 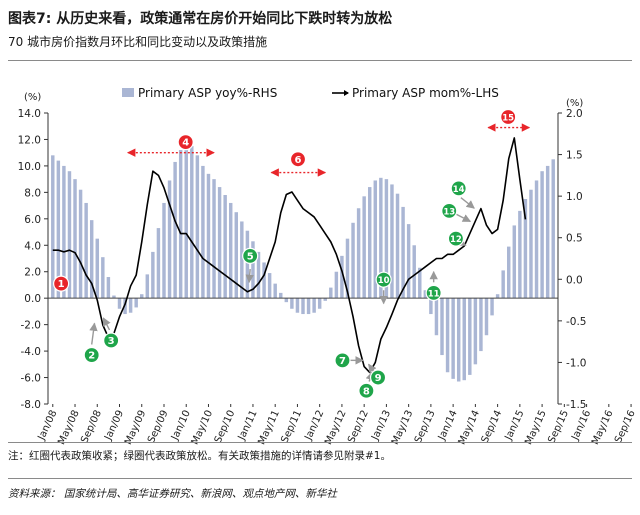 What do you see at coordinates (320, 478) in the screenshot?
I see `source-divider` at bounding box center [320, 478].